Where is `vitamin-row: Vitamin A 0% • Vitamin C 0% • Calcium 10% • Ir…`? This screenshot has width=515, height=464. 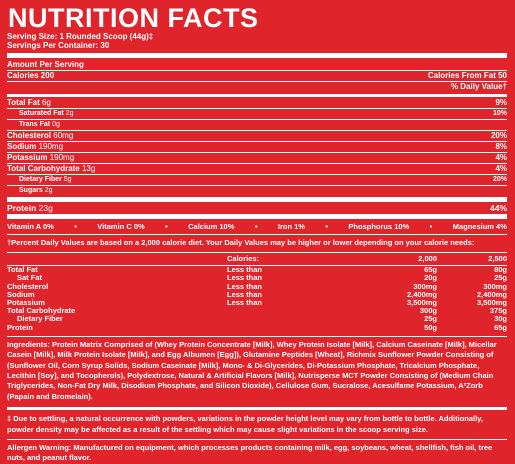
vitamin-row: Vitamin A 0% • Vitamin C 0% • Calcium 10% • Ir… is located at coordinates (257, 226).